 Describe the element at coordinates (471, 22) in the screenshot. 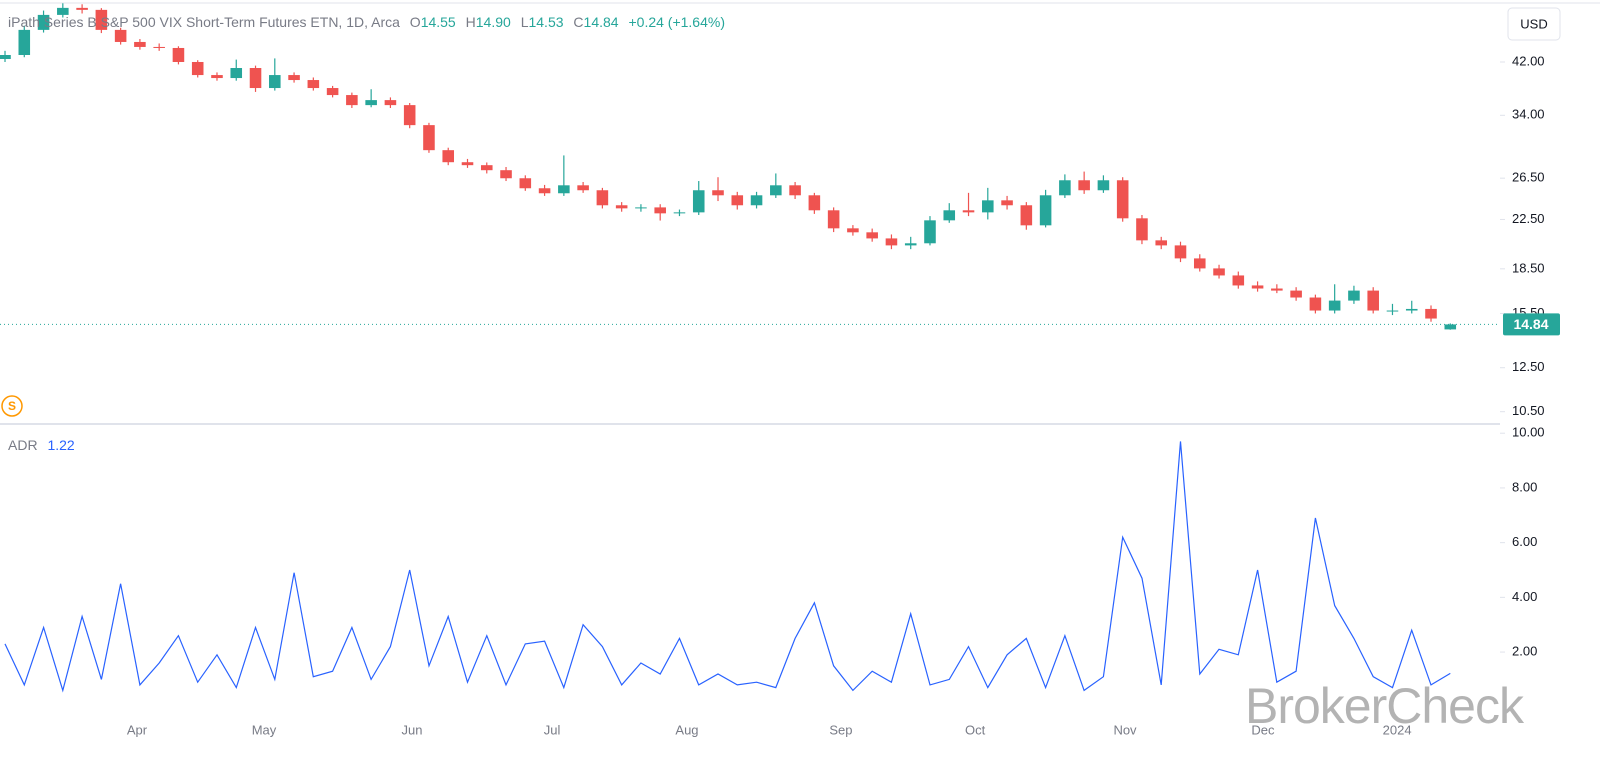

I see `ohlc-label: H` at that location.